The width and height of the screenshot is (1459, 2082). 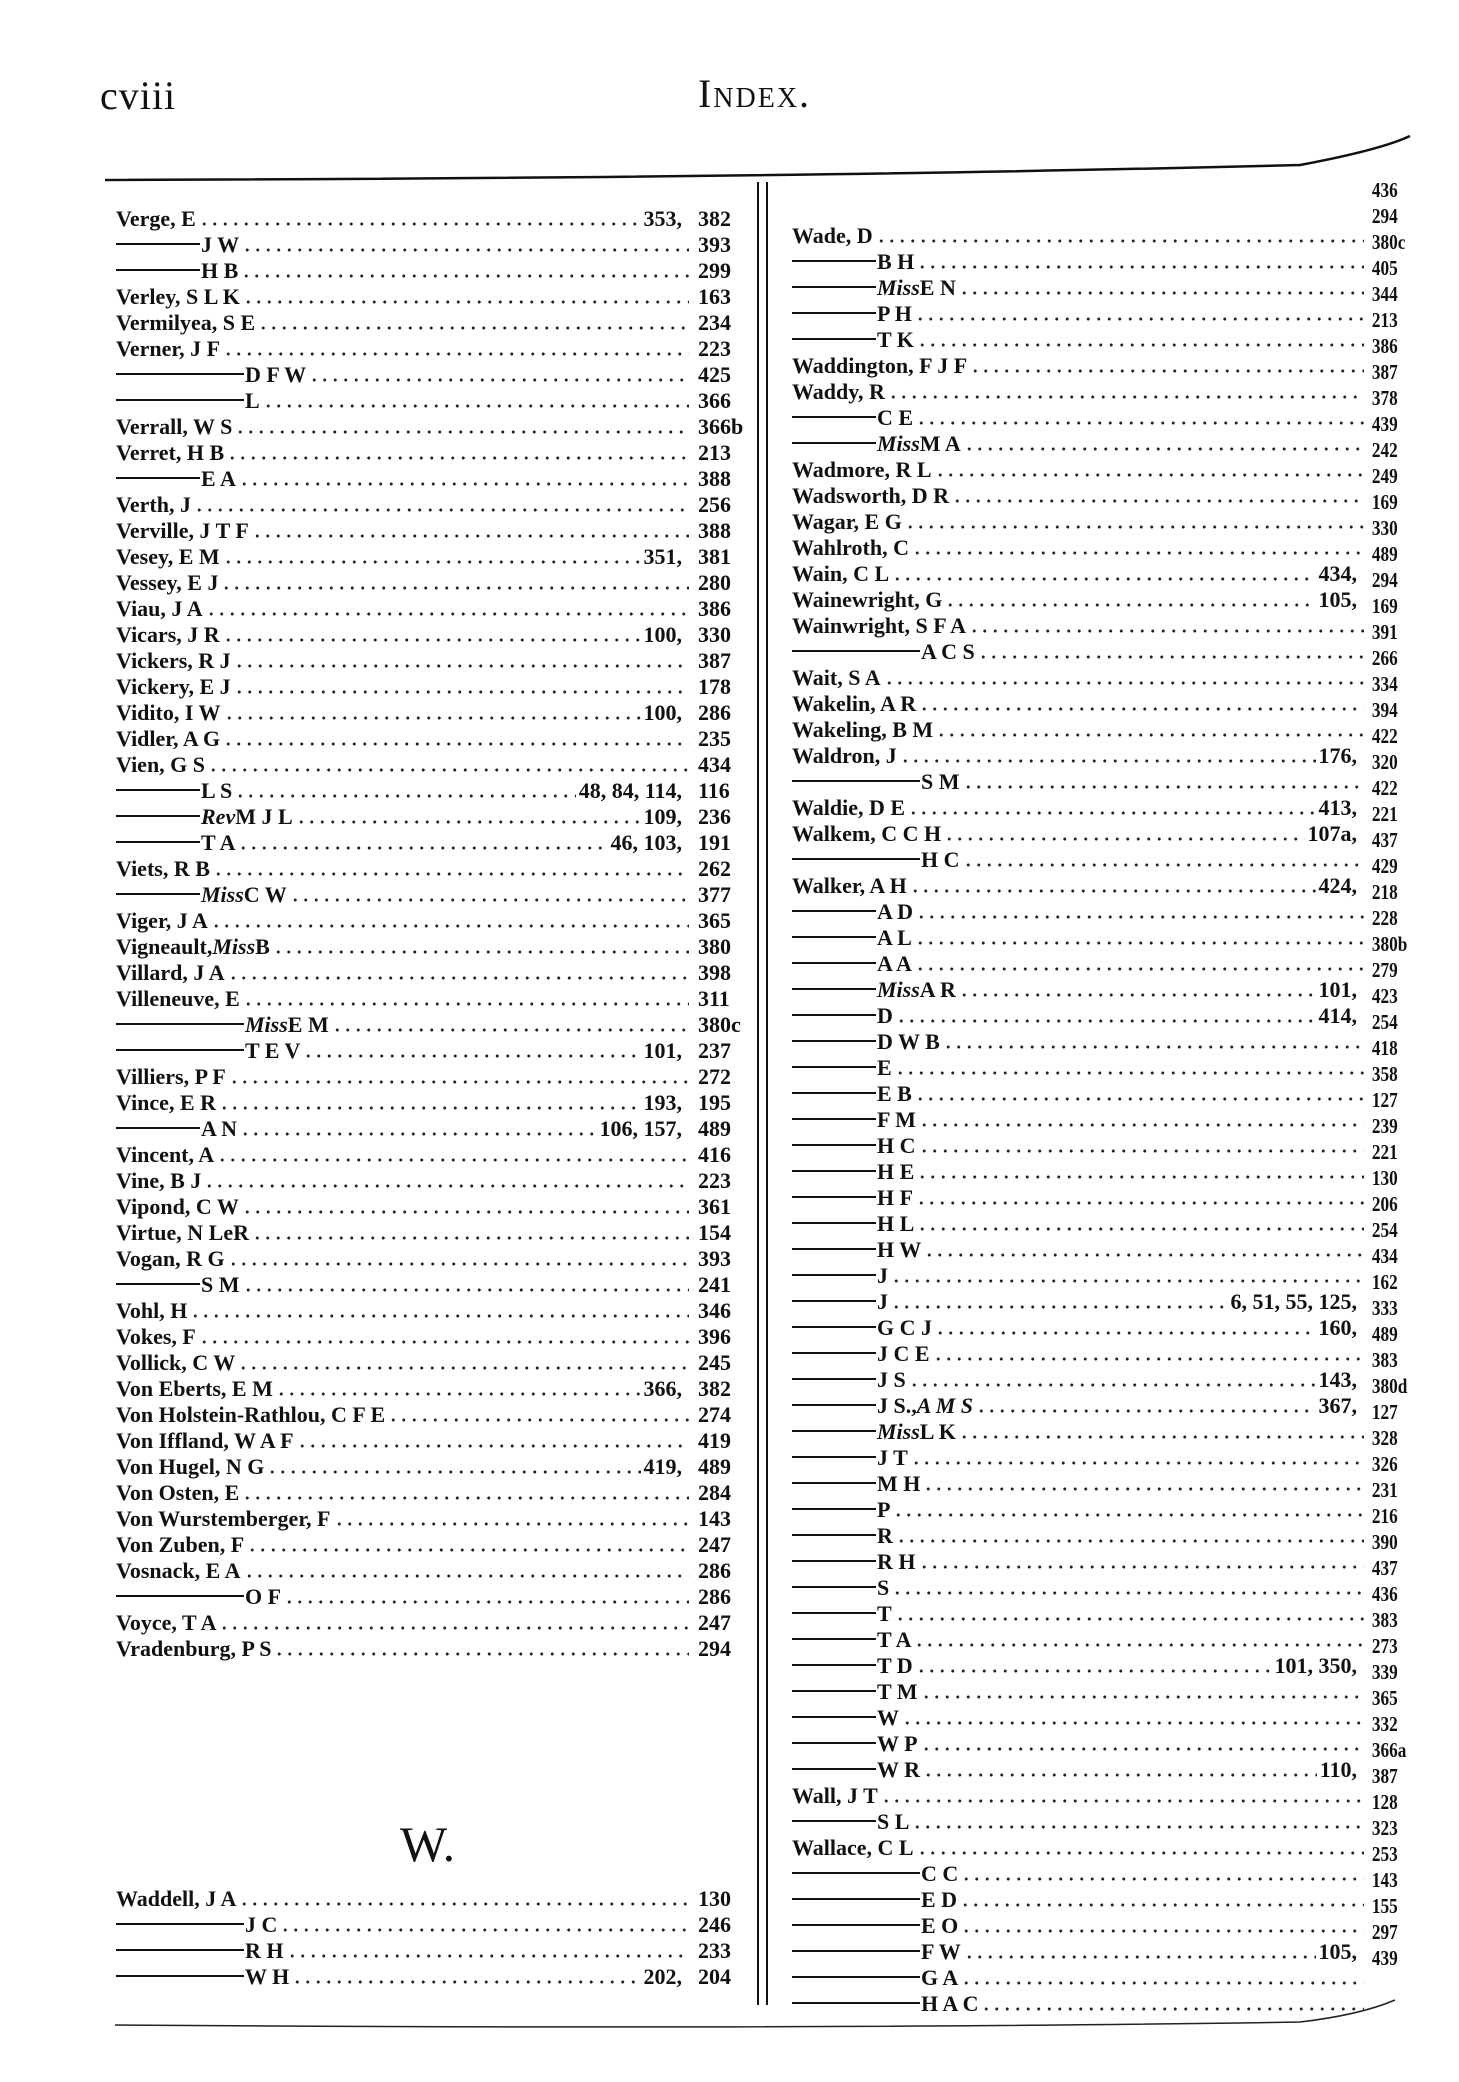 What do you see at coordinates (174, 426) in the screenshot?
I see `entry-name: Verrall, W S` at bounding box center [174, 426].